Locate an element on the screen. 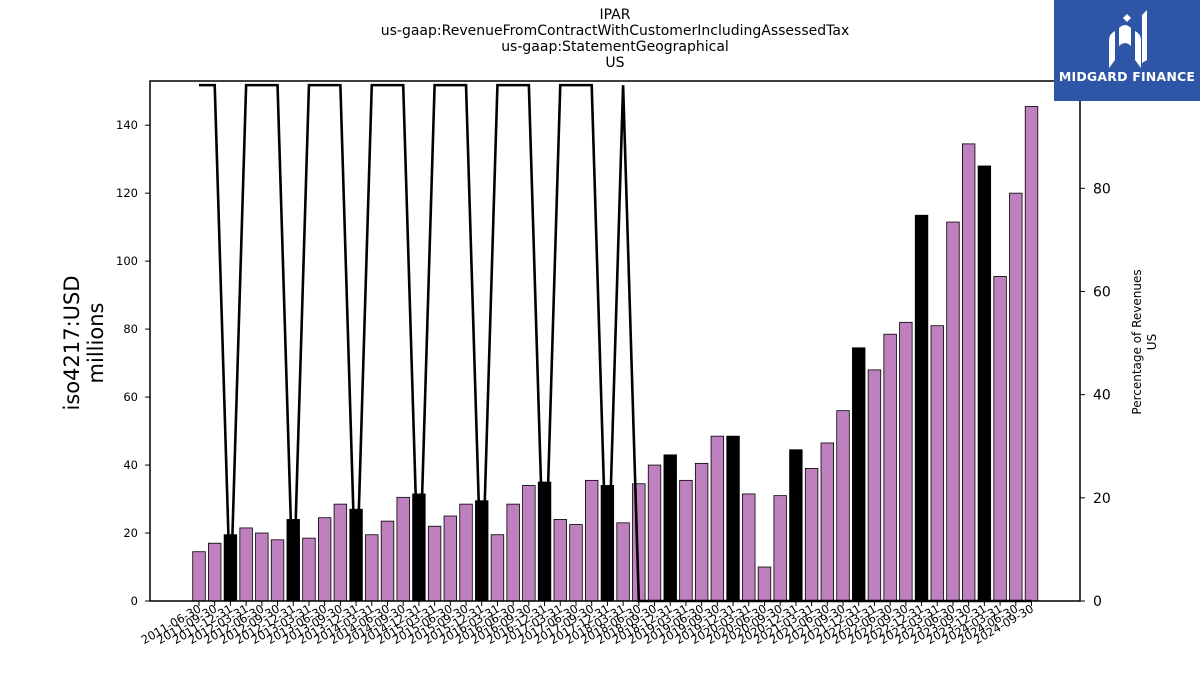 This screenshot has width=1200, height=675. y-tick-label: 100 is located at coordinates (127, 261).